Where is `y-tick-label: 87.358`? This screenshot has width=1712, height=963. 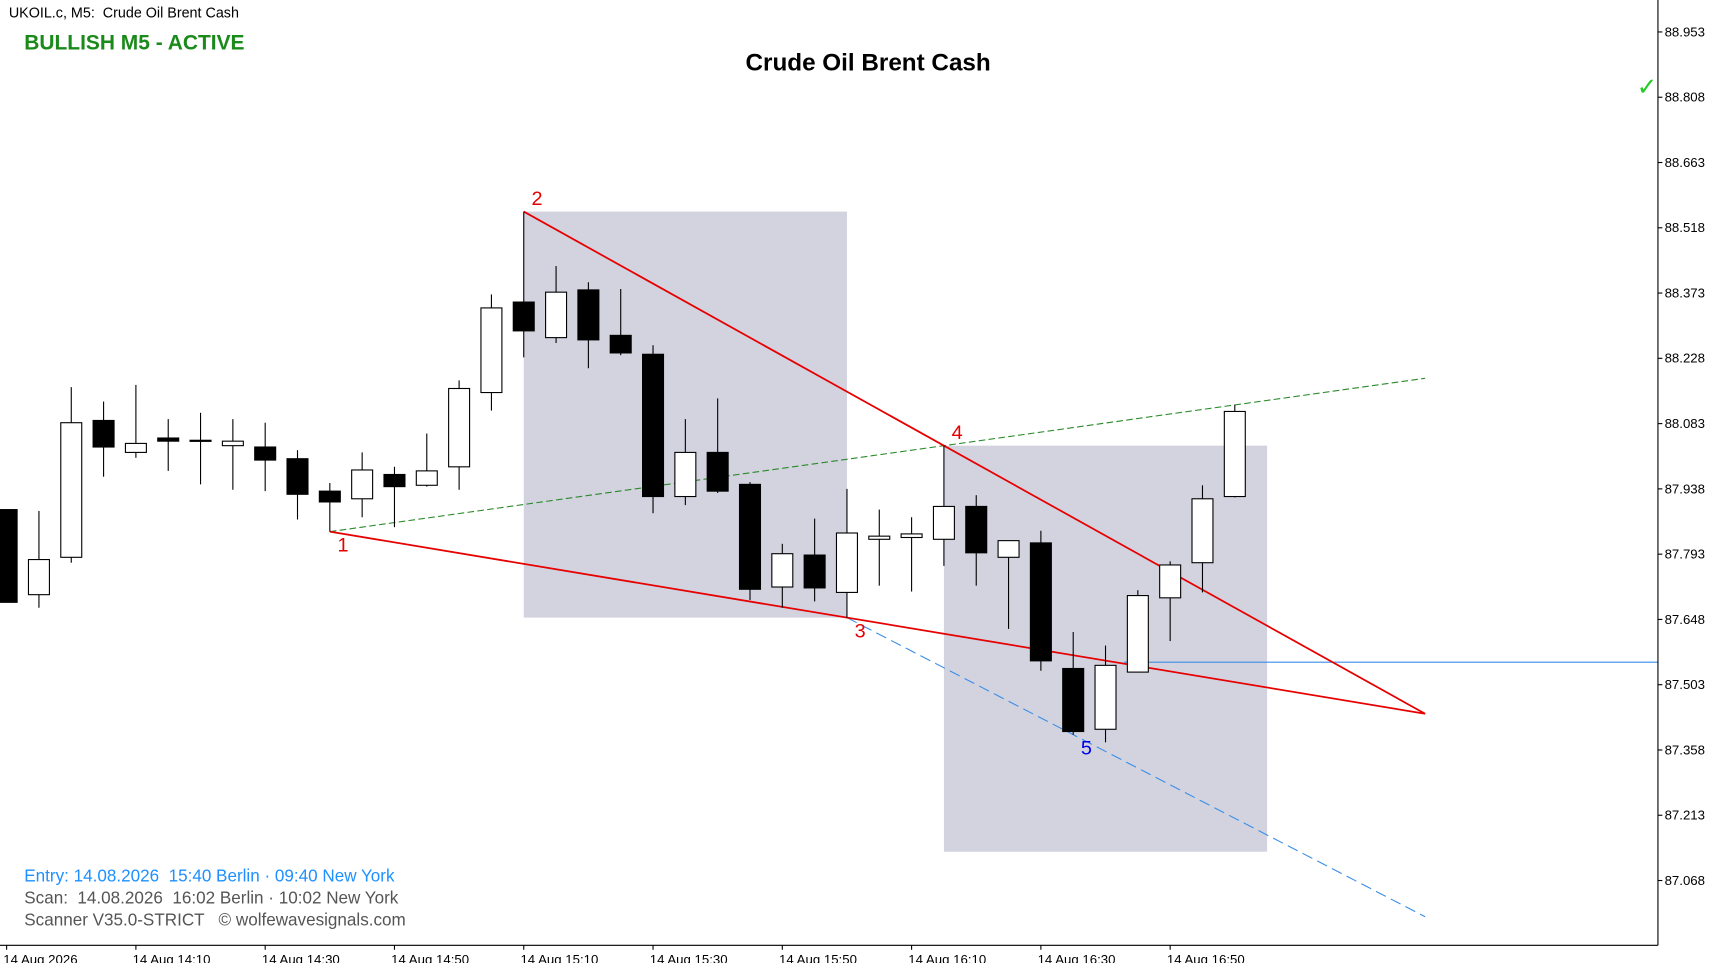 y-tick-label: 87.358 is located at coordinates (1685, 749).